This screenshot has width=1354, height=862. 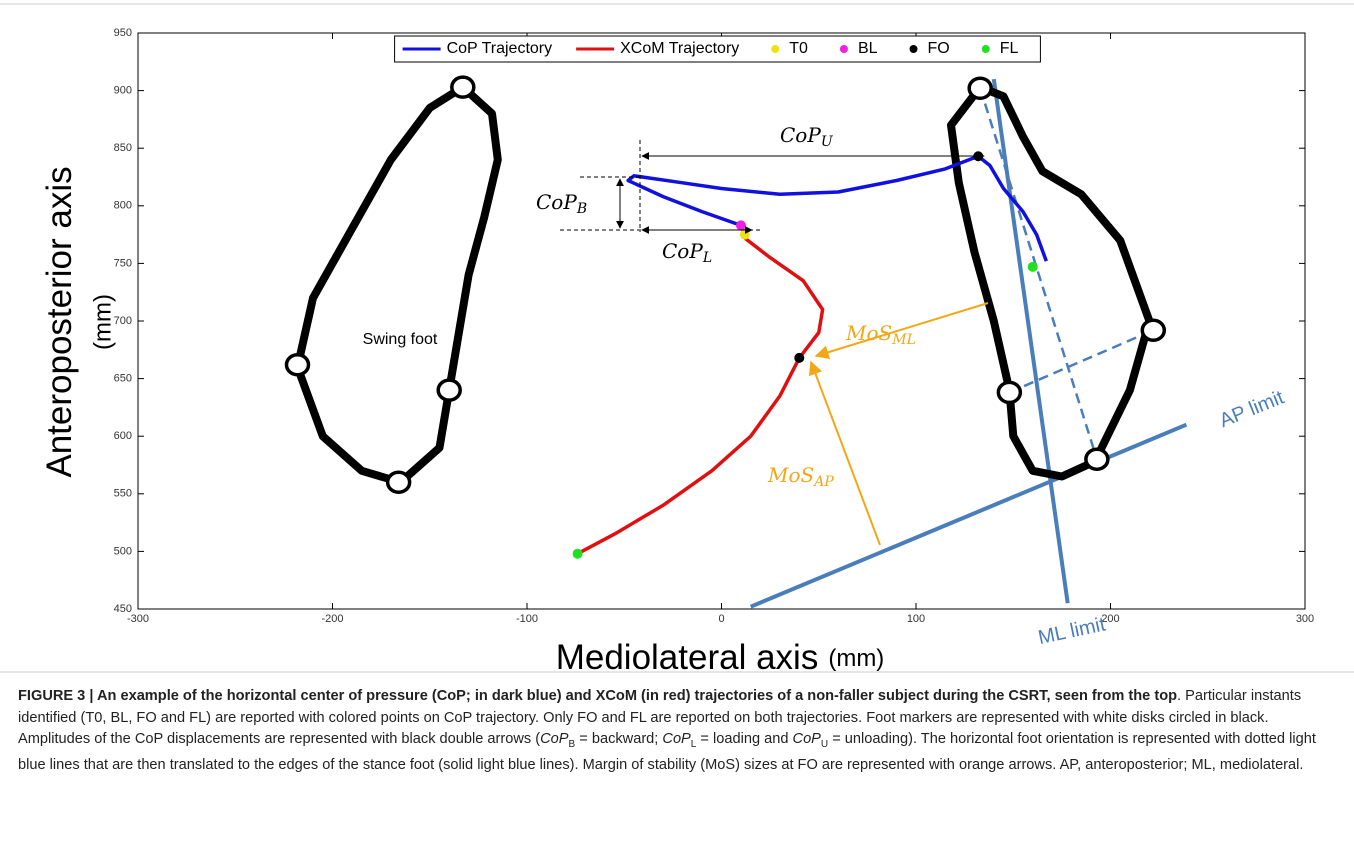 What do you see at coordinates (102, 322) in the screenshot?
I see `y-axis-unit: (mm)` at bounding box center [102, 322].